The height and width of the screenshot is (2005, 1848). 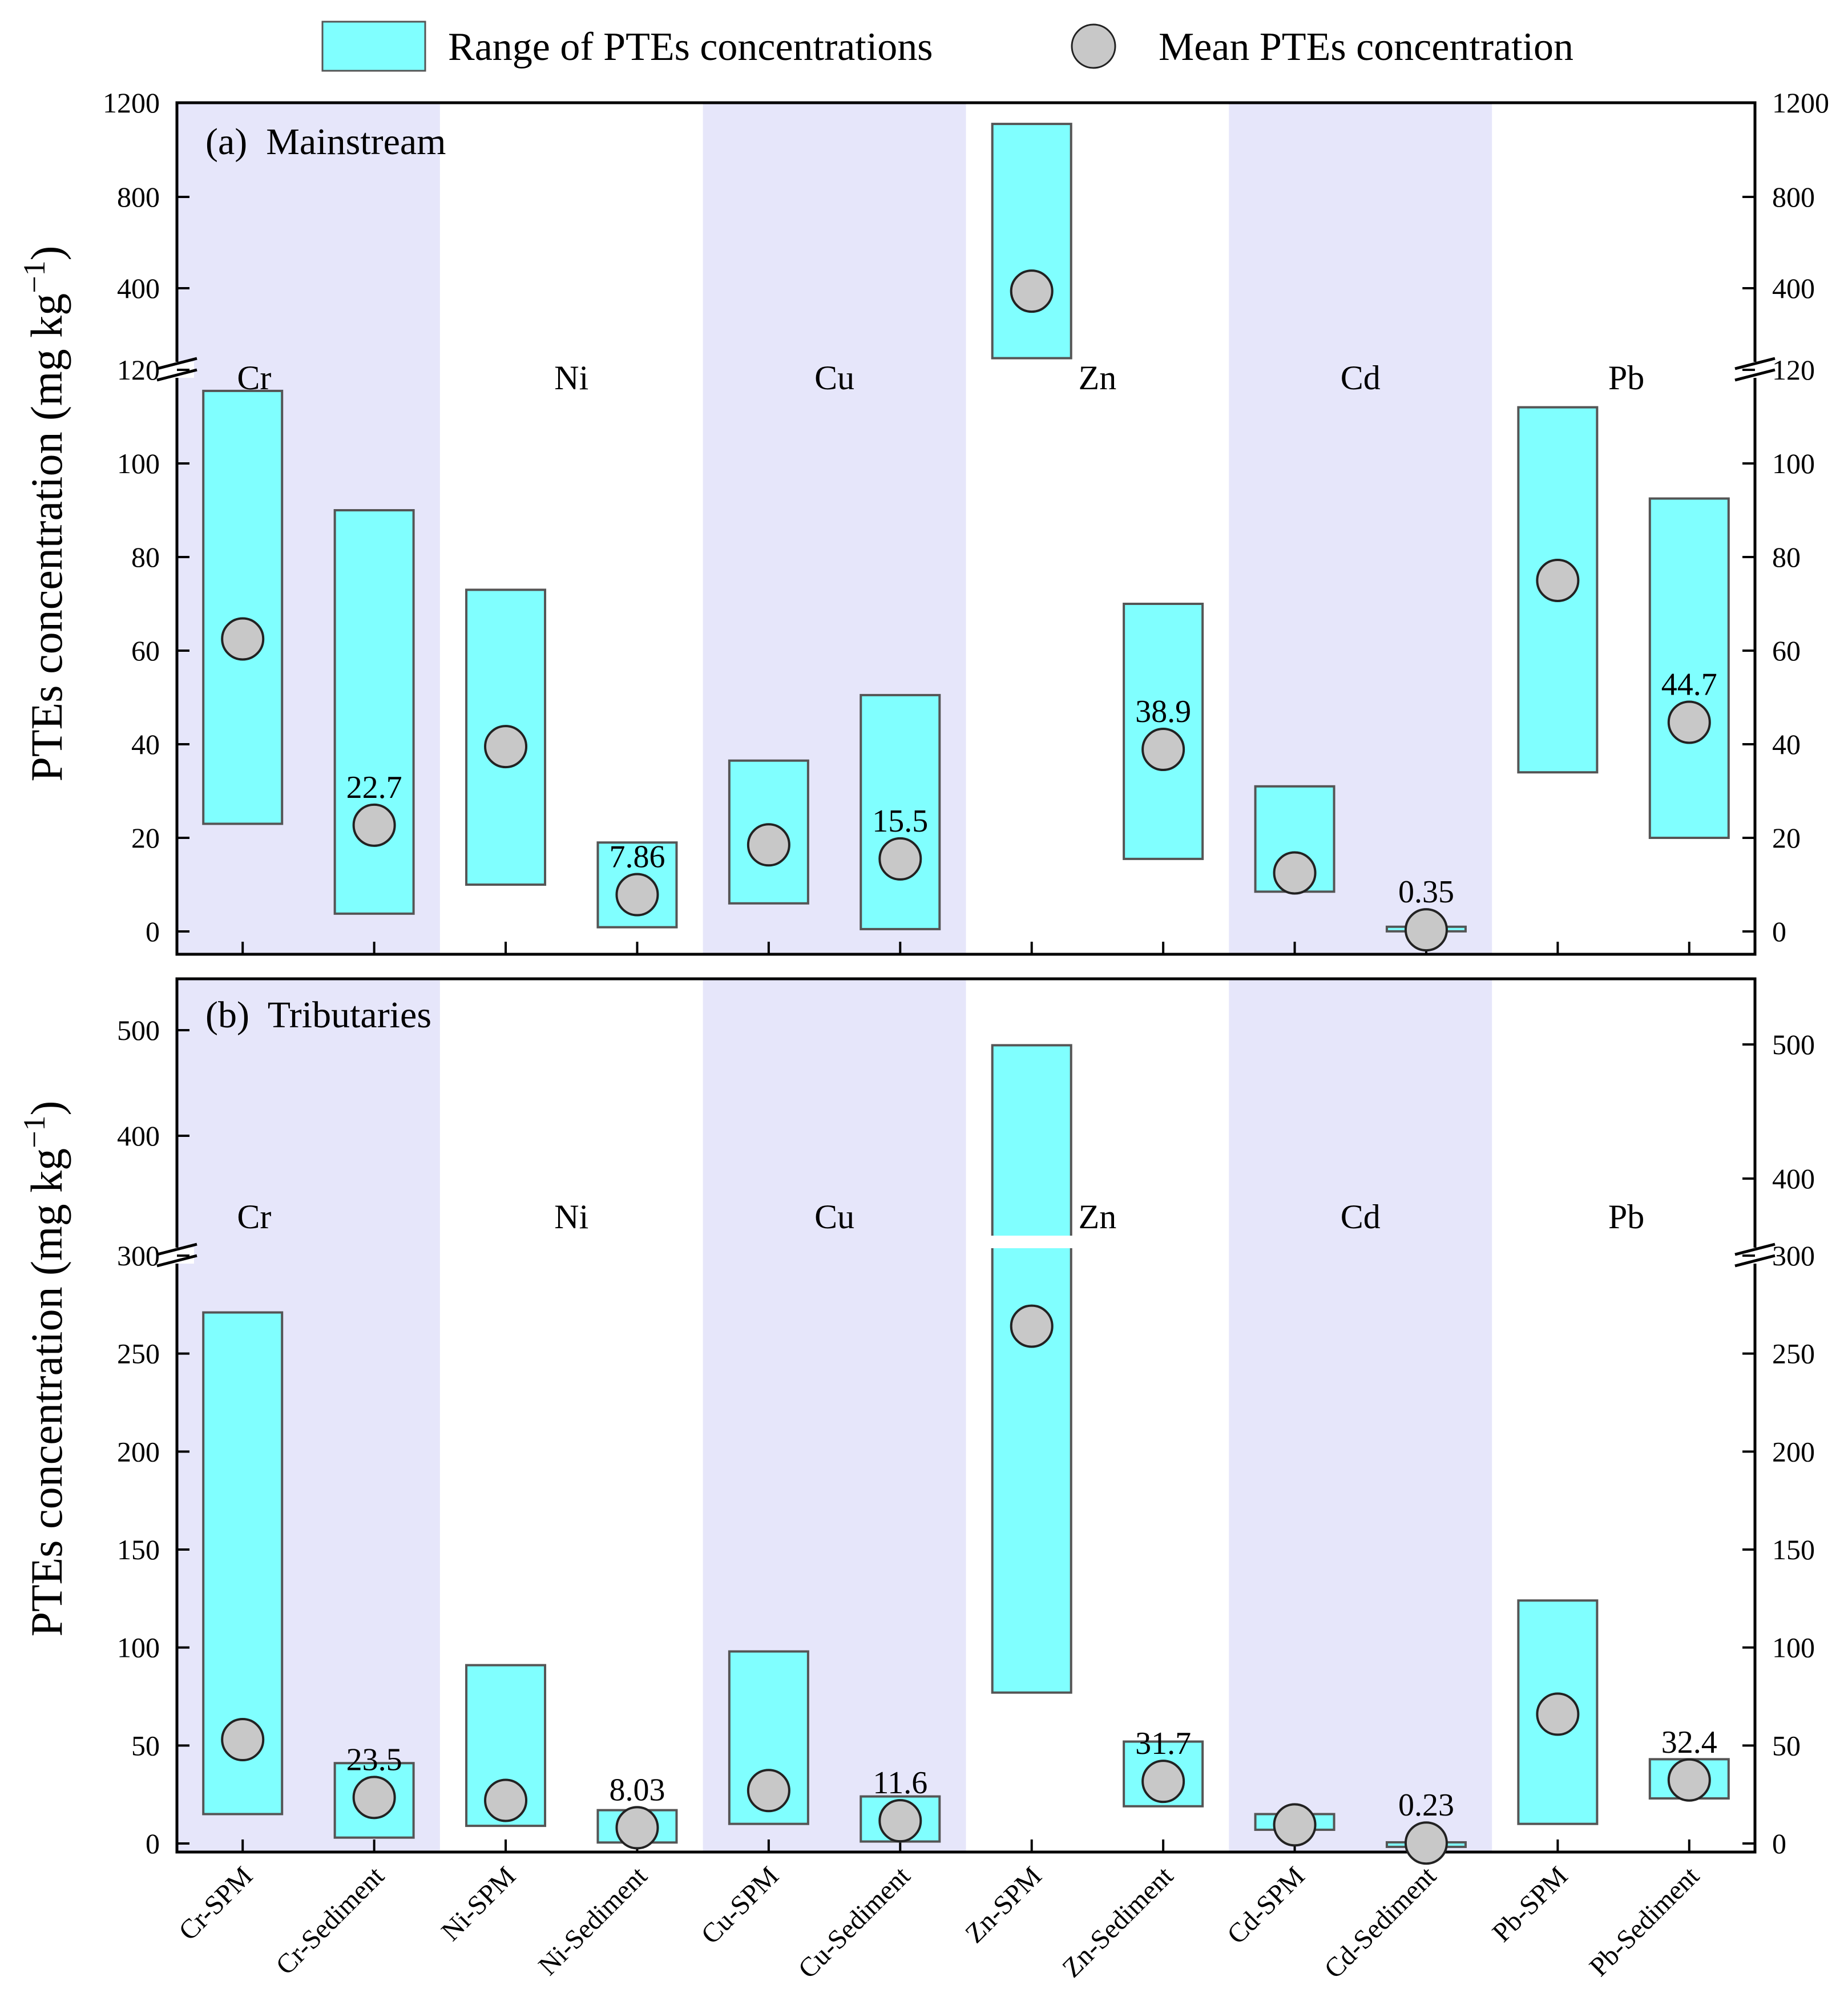 What do you see at coordinates (571, 378) in the screenshot?
I see `panel-a-element-label-ni: Ni` at bounding box center [571, 378].